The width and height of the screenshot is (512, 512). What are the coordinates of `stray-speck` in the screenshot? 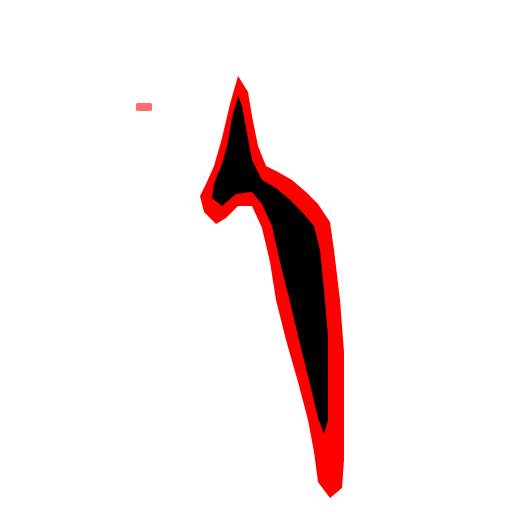 It's located at (144, 107).